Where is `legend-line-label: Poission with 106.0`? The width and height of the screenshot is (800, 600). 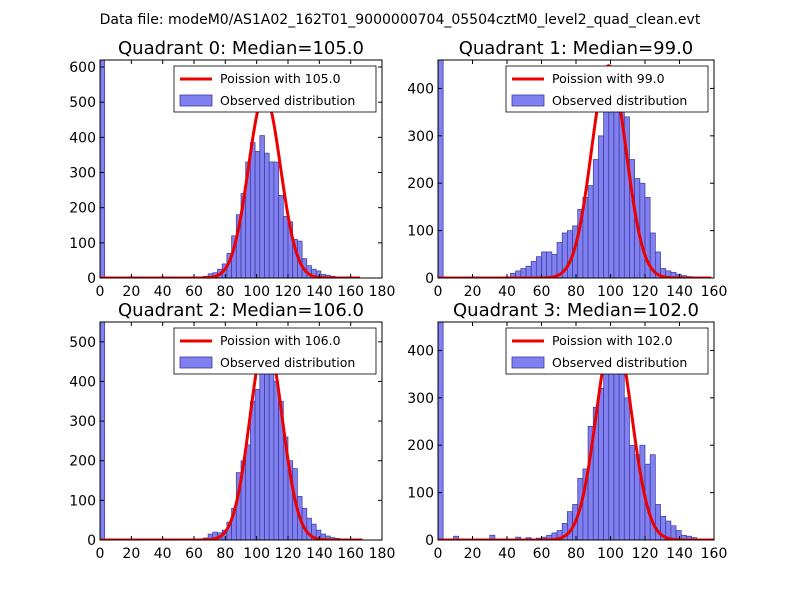 legend-line-label: Poission with 106.0 is located at coordinates (280, 340).